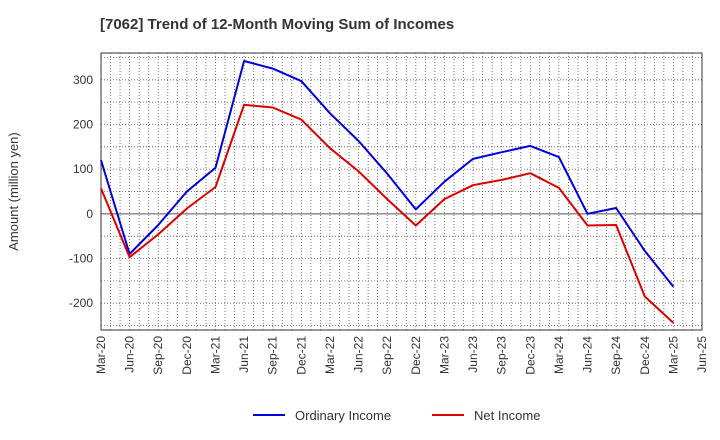 The width and height of the screenshot is (720, 440). Describe the element at coordinates (187, 355) in the screenshot. I see `x-tick-label: Dec-20` at that location.